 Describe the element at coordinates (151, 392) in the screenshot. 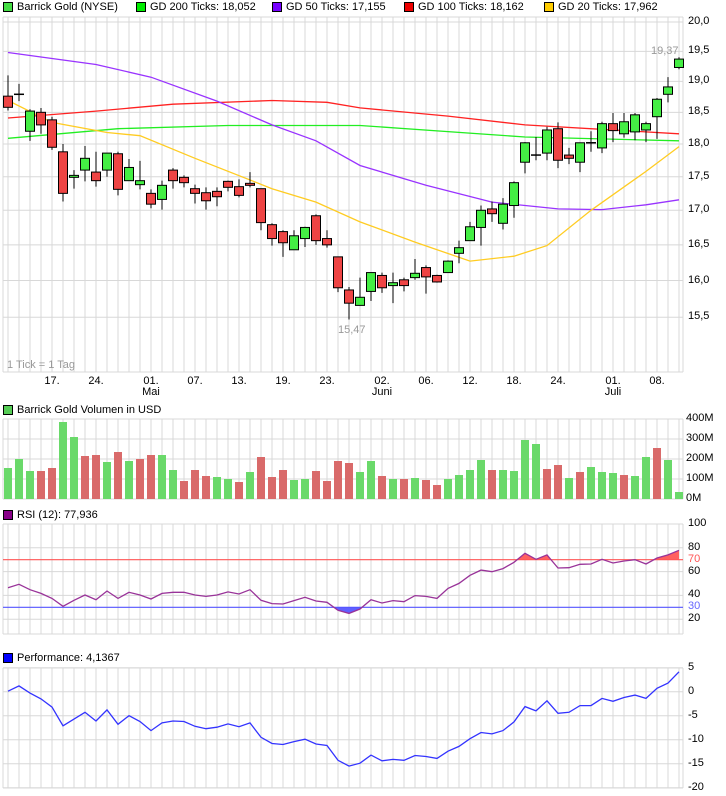

I see `month-label: Mai` at that location.